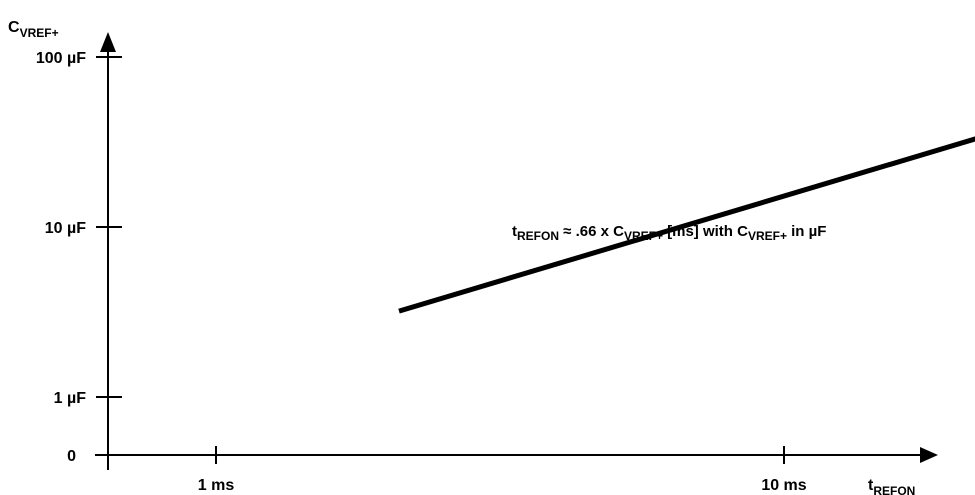 This screenshot has height=495, width=975. Describe the element at coordinates (70, 398) in the screenshot. I see `y-tick-label-2: 1 µF` at that location.